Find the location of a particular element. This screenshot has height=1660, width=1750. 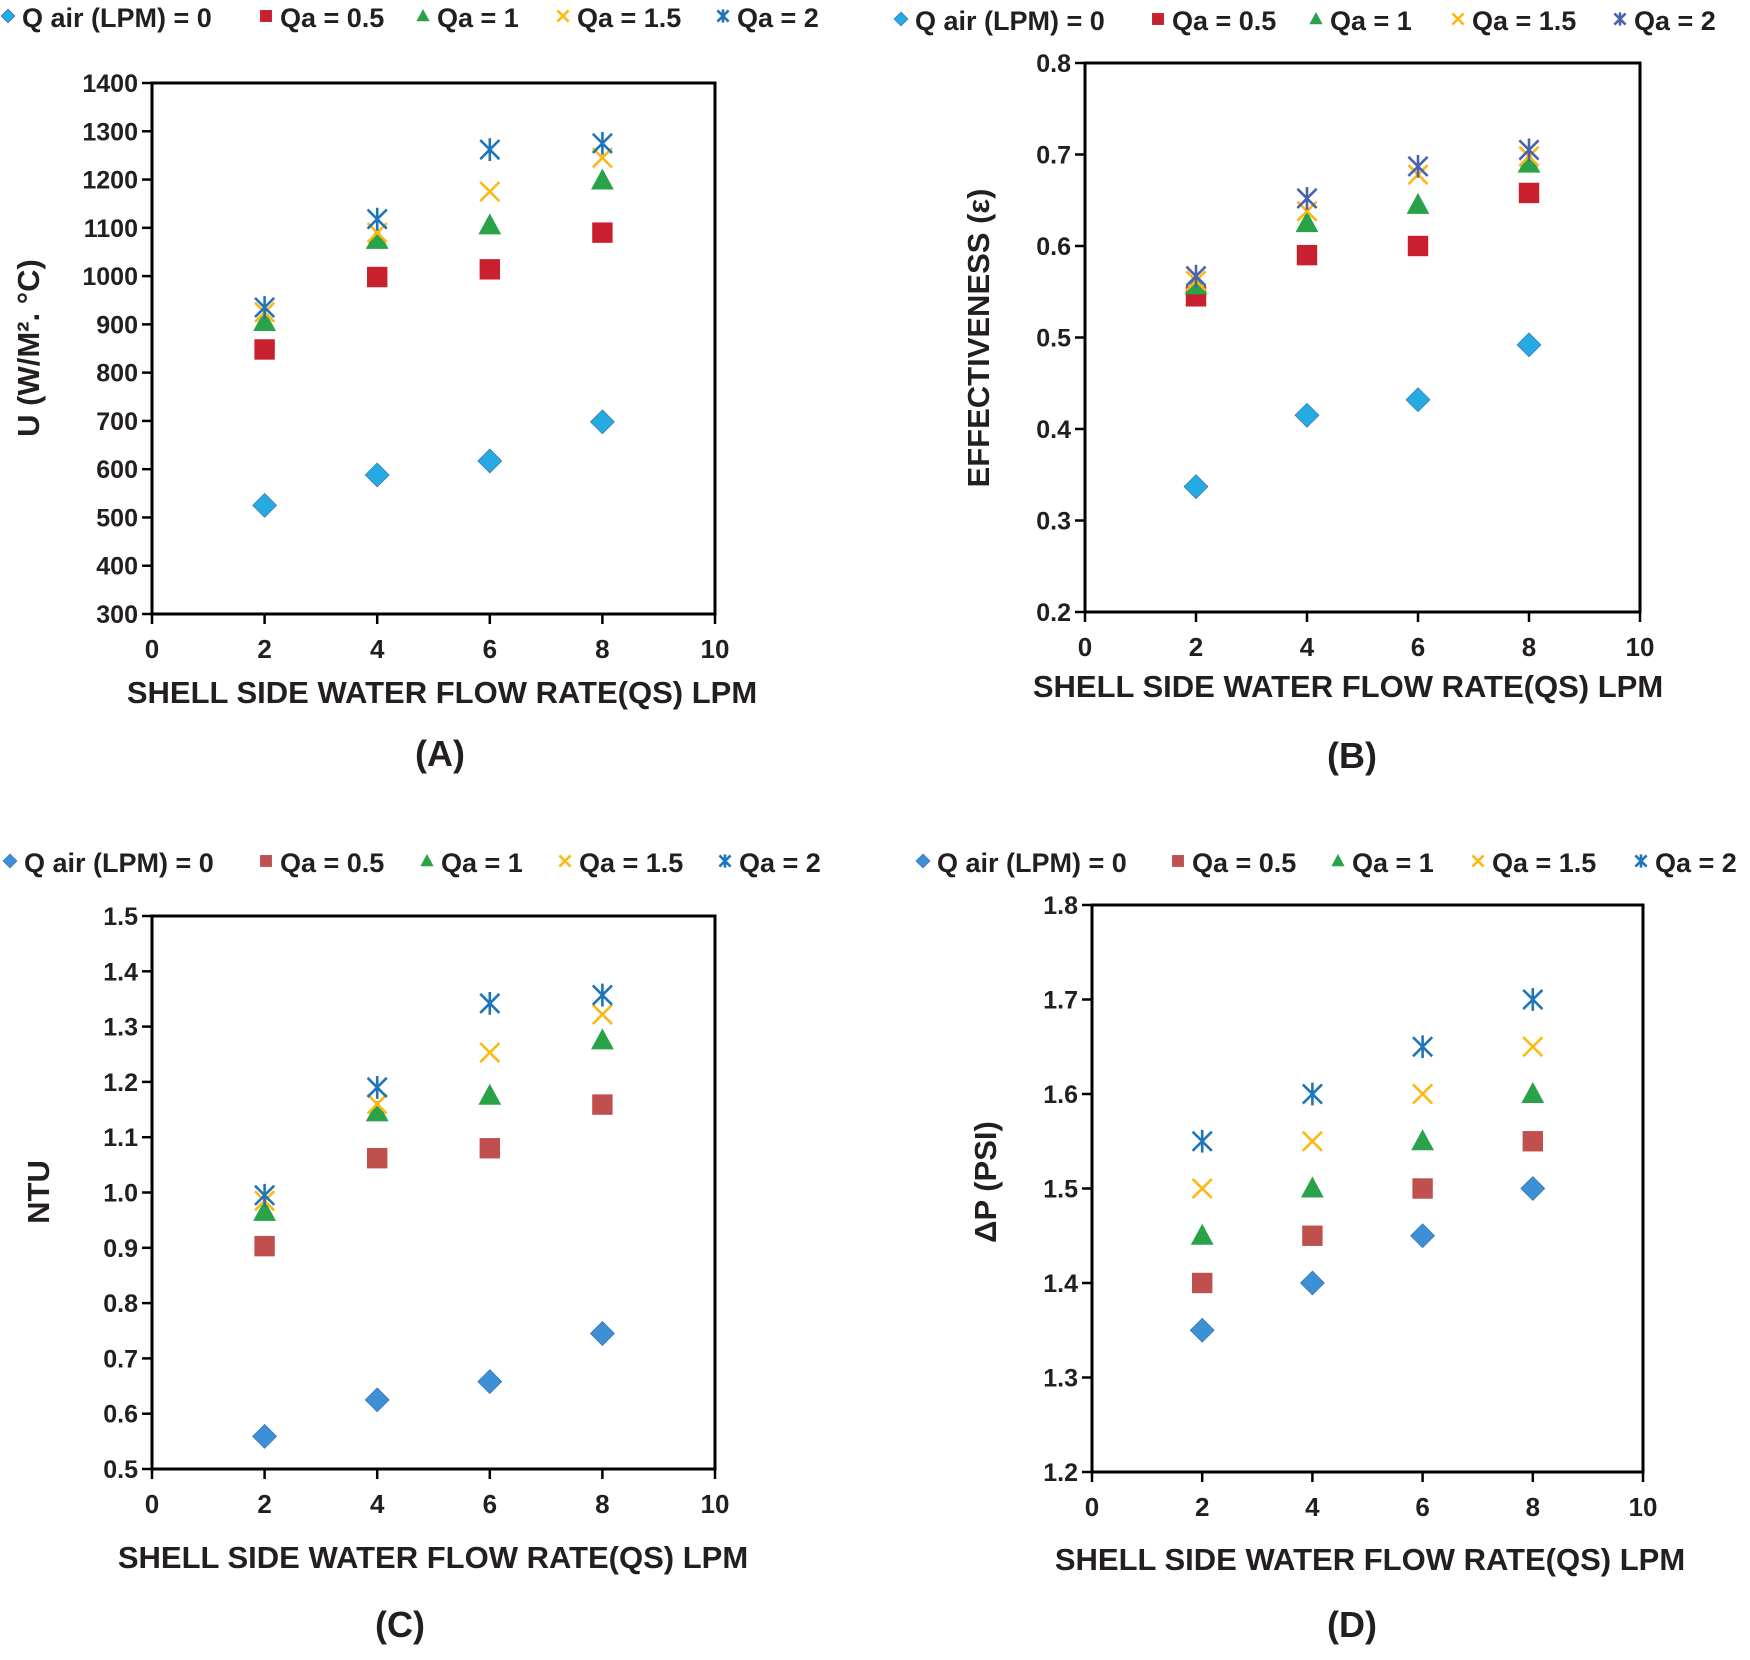

y-tick-label: 1100 is located at coordinates (111, 229).